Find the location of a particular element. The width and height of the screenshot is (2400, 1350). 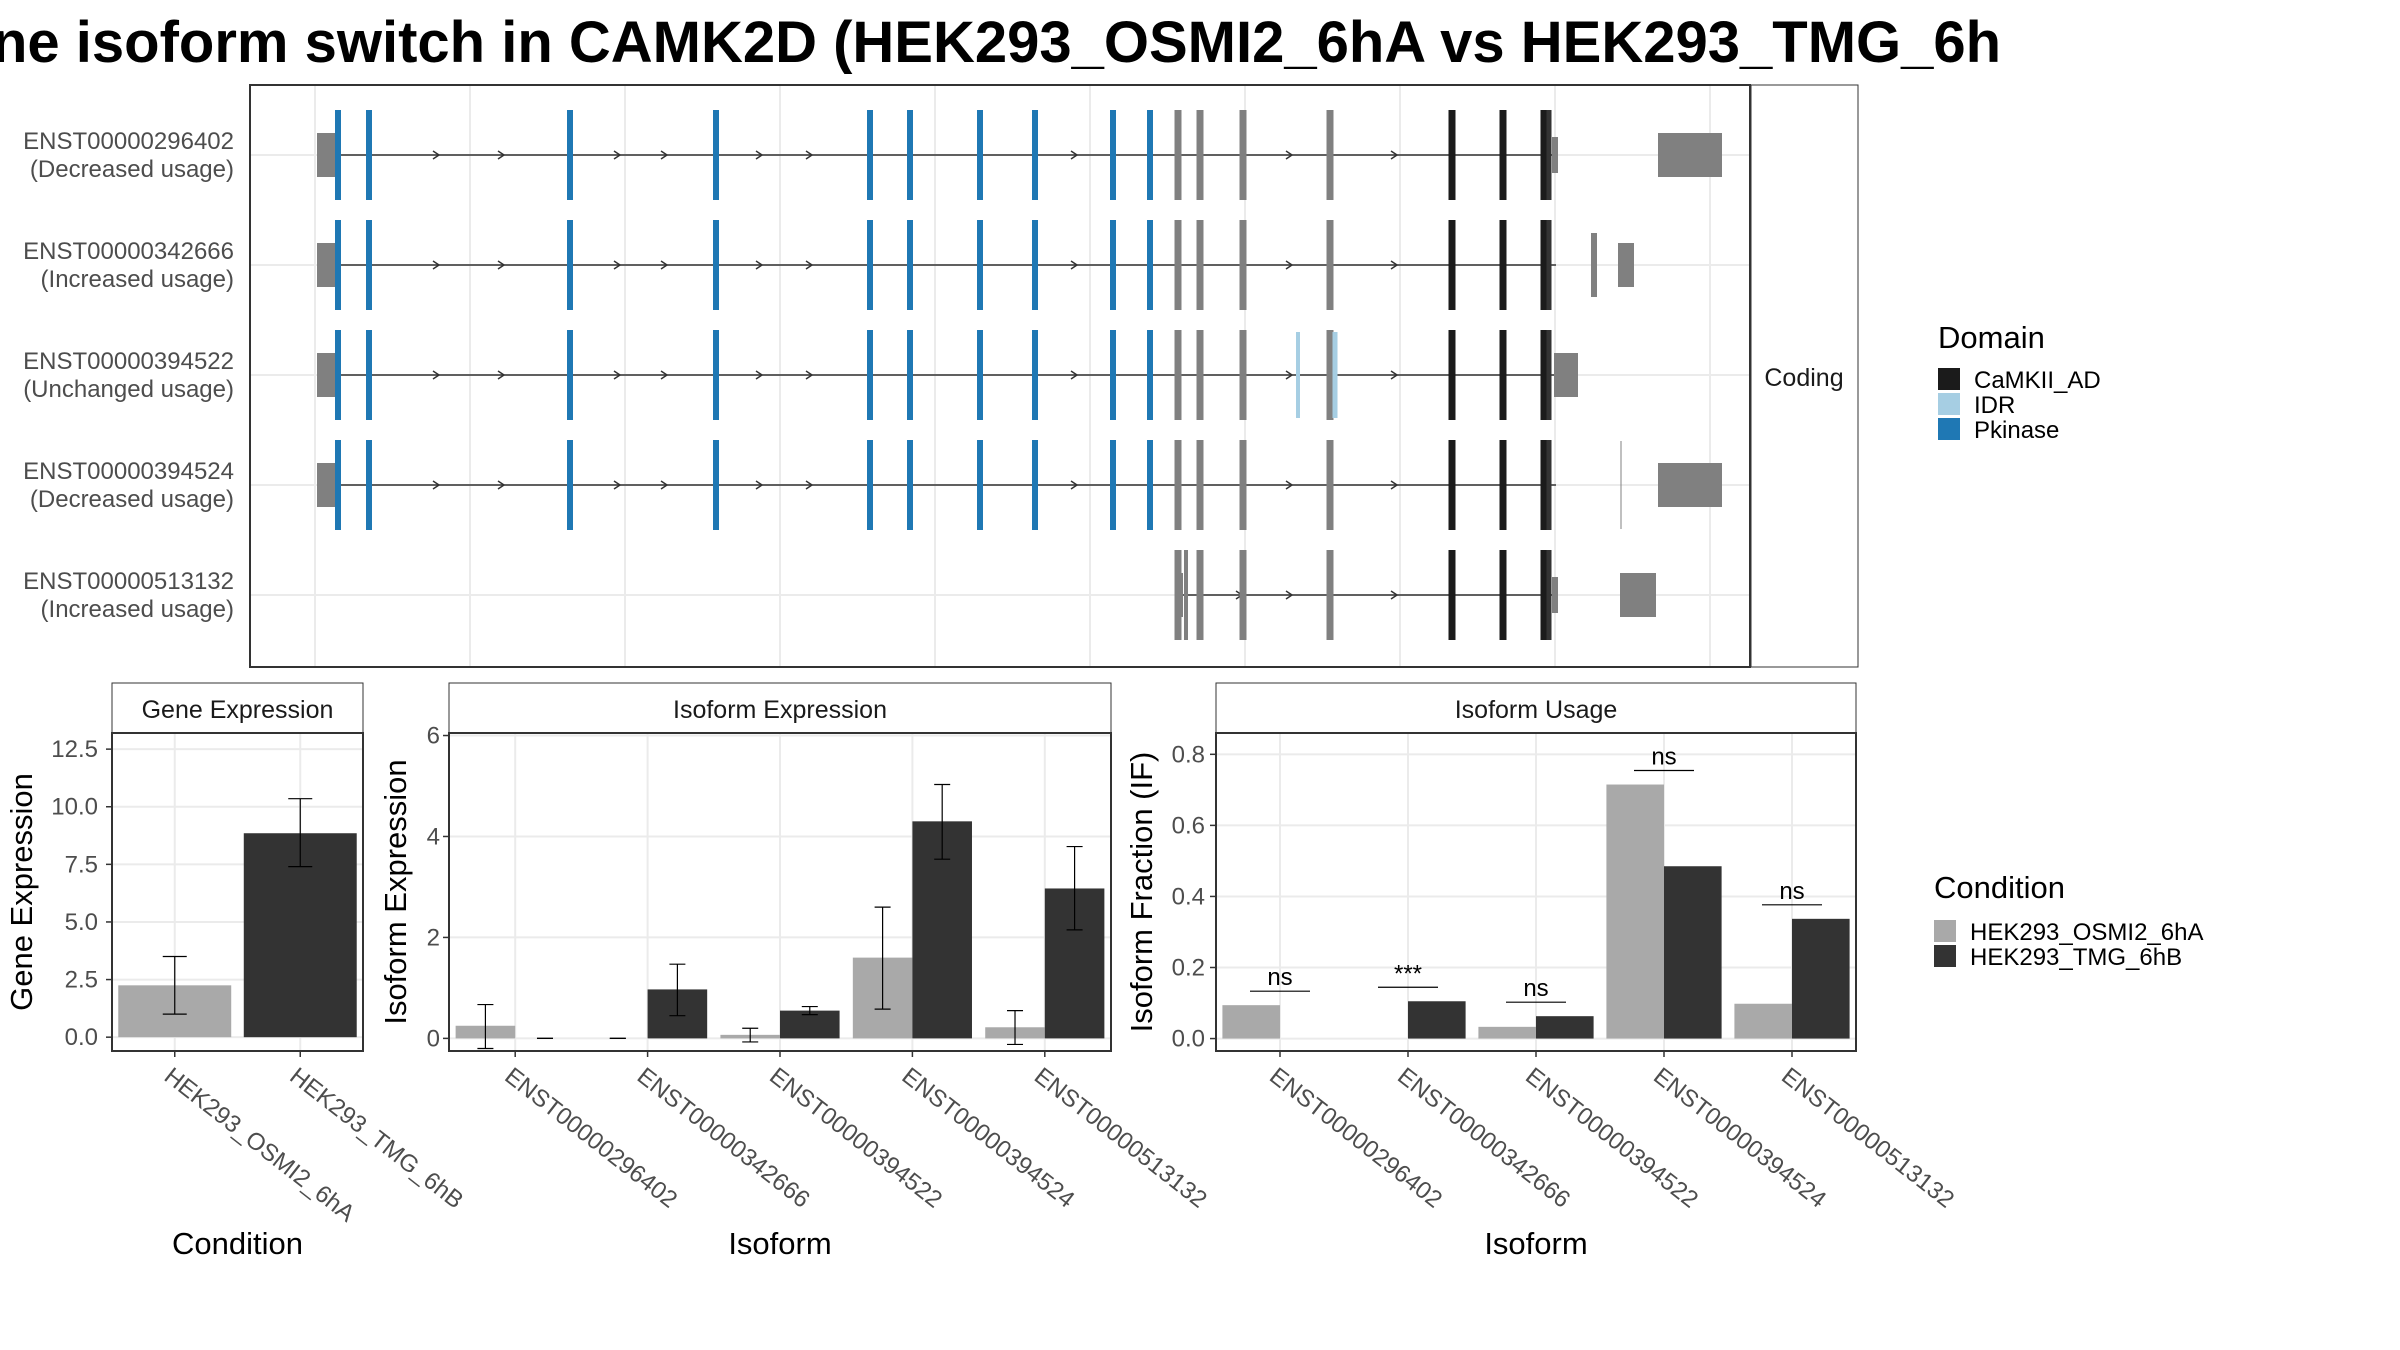

domain-legend: Domain CaMKII_AD IDR Pkinase is located at coordinates (2019, 382).